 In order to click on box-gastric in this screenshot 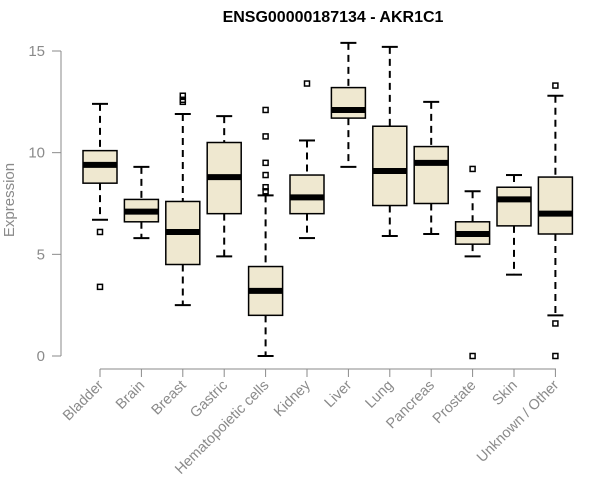, I will do `click(224, 186)`.